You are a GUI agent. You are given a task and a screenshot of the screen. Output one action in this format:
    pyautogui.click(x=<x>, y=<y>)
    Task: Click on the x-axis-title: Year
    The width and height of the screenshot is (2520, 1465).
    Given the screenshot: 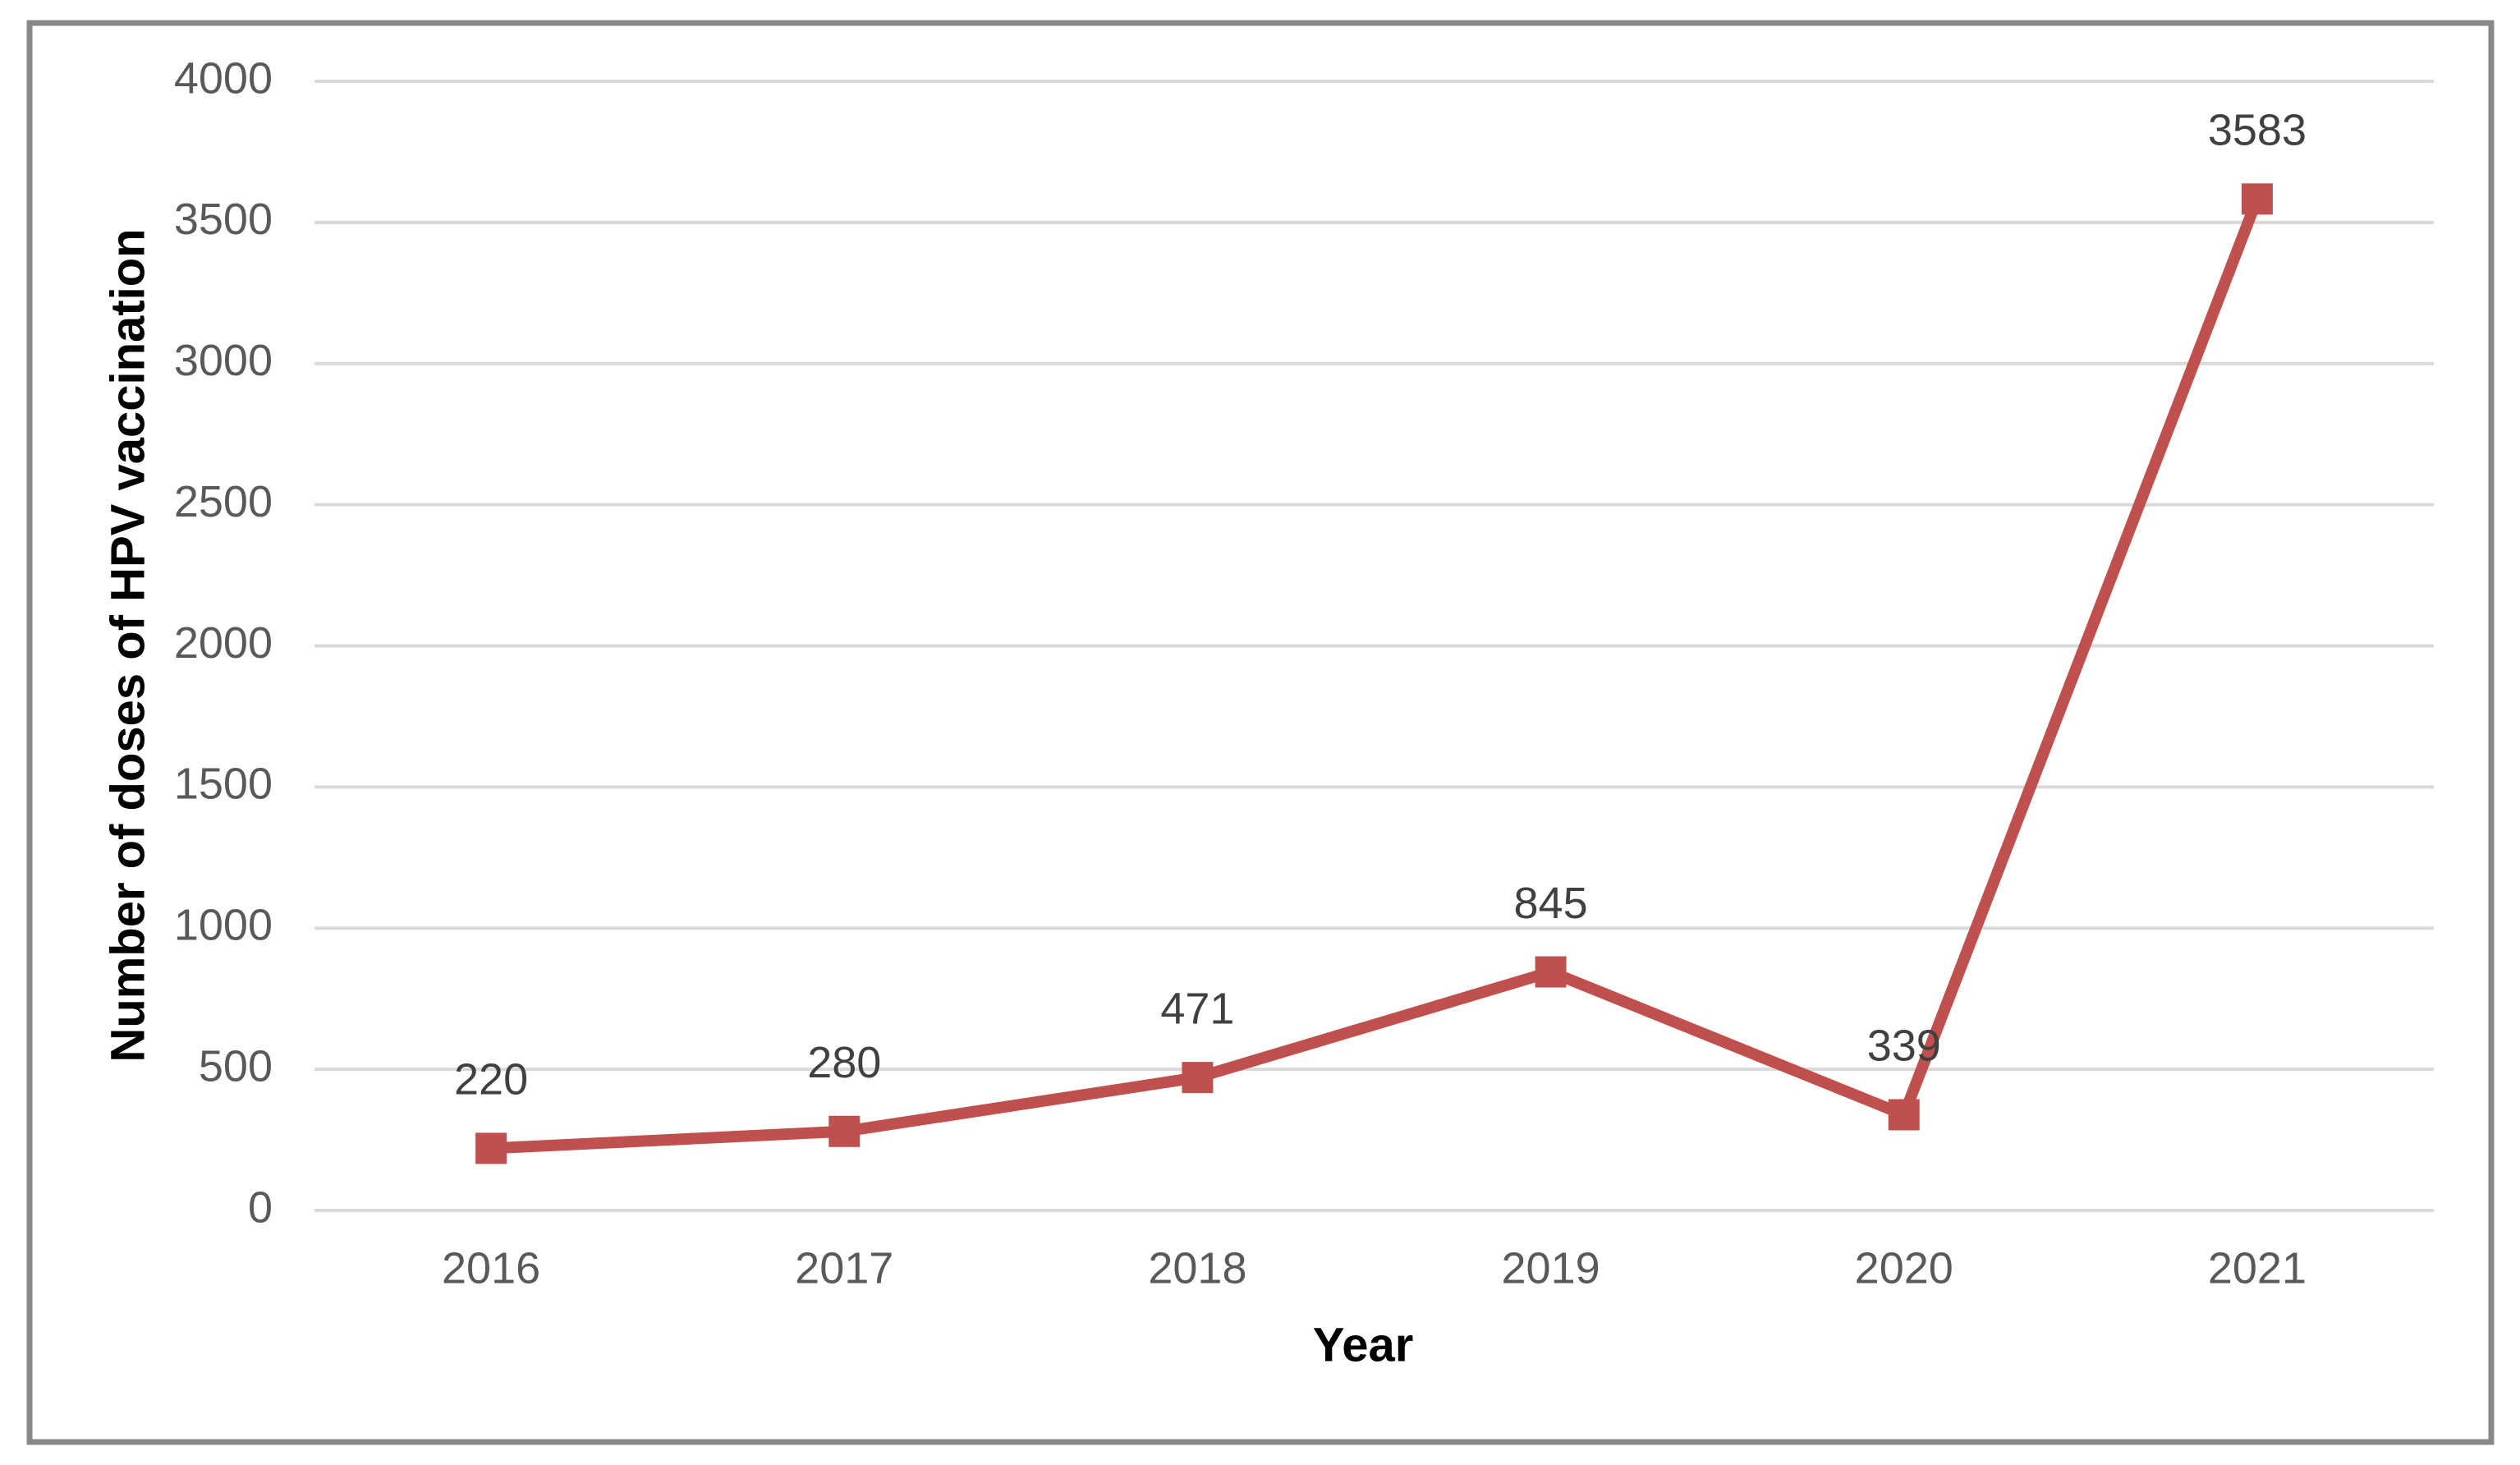 What is the action you would take?
    pyautogui.click(x=1363, y=1344)
    